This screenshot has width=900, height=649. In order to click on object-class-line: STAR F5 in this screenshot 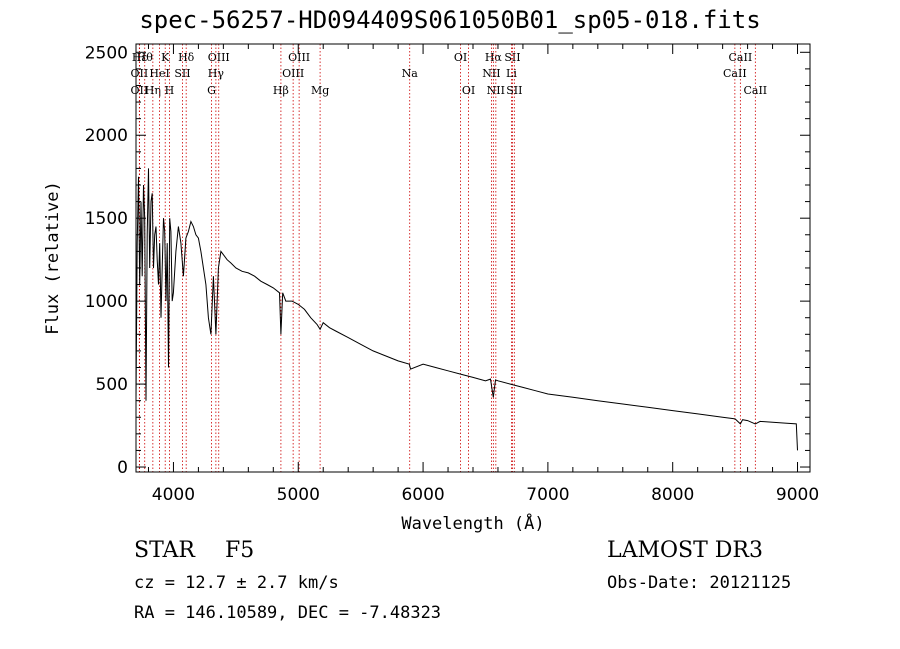, I will do `click(194, 550)`.